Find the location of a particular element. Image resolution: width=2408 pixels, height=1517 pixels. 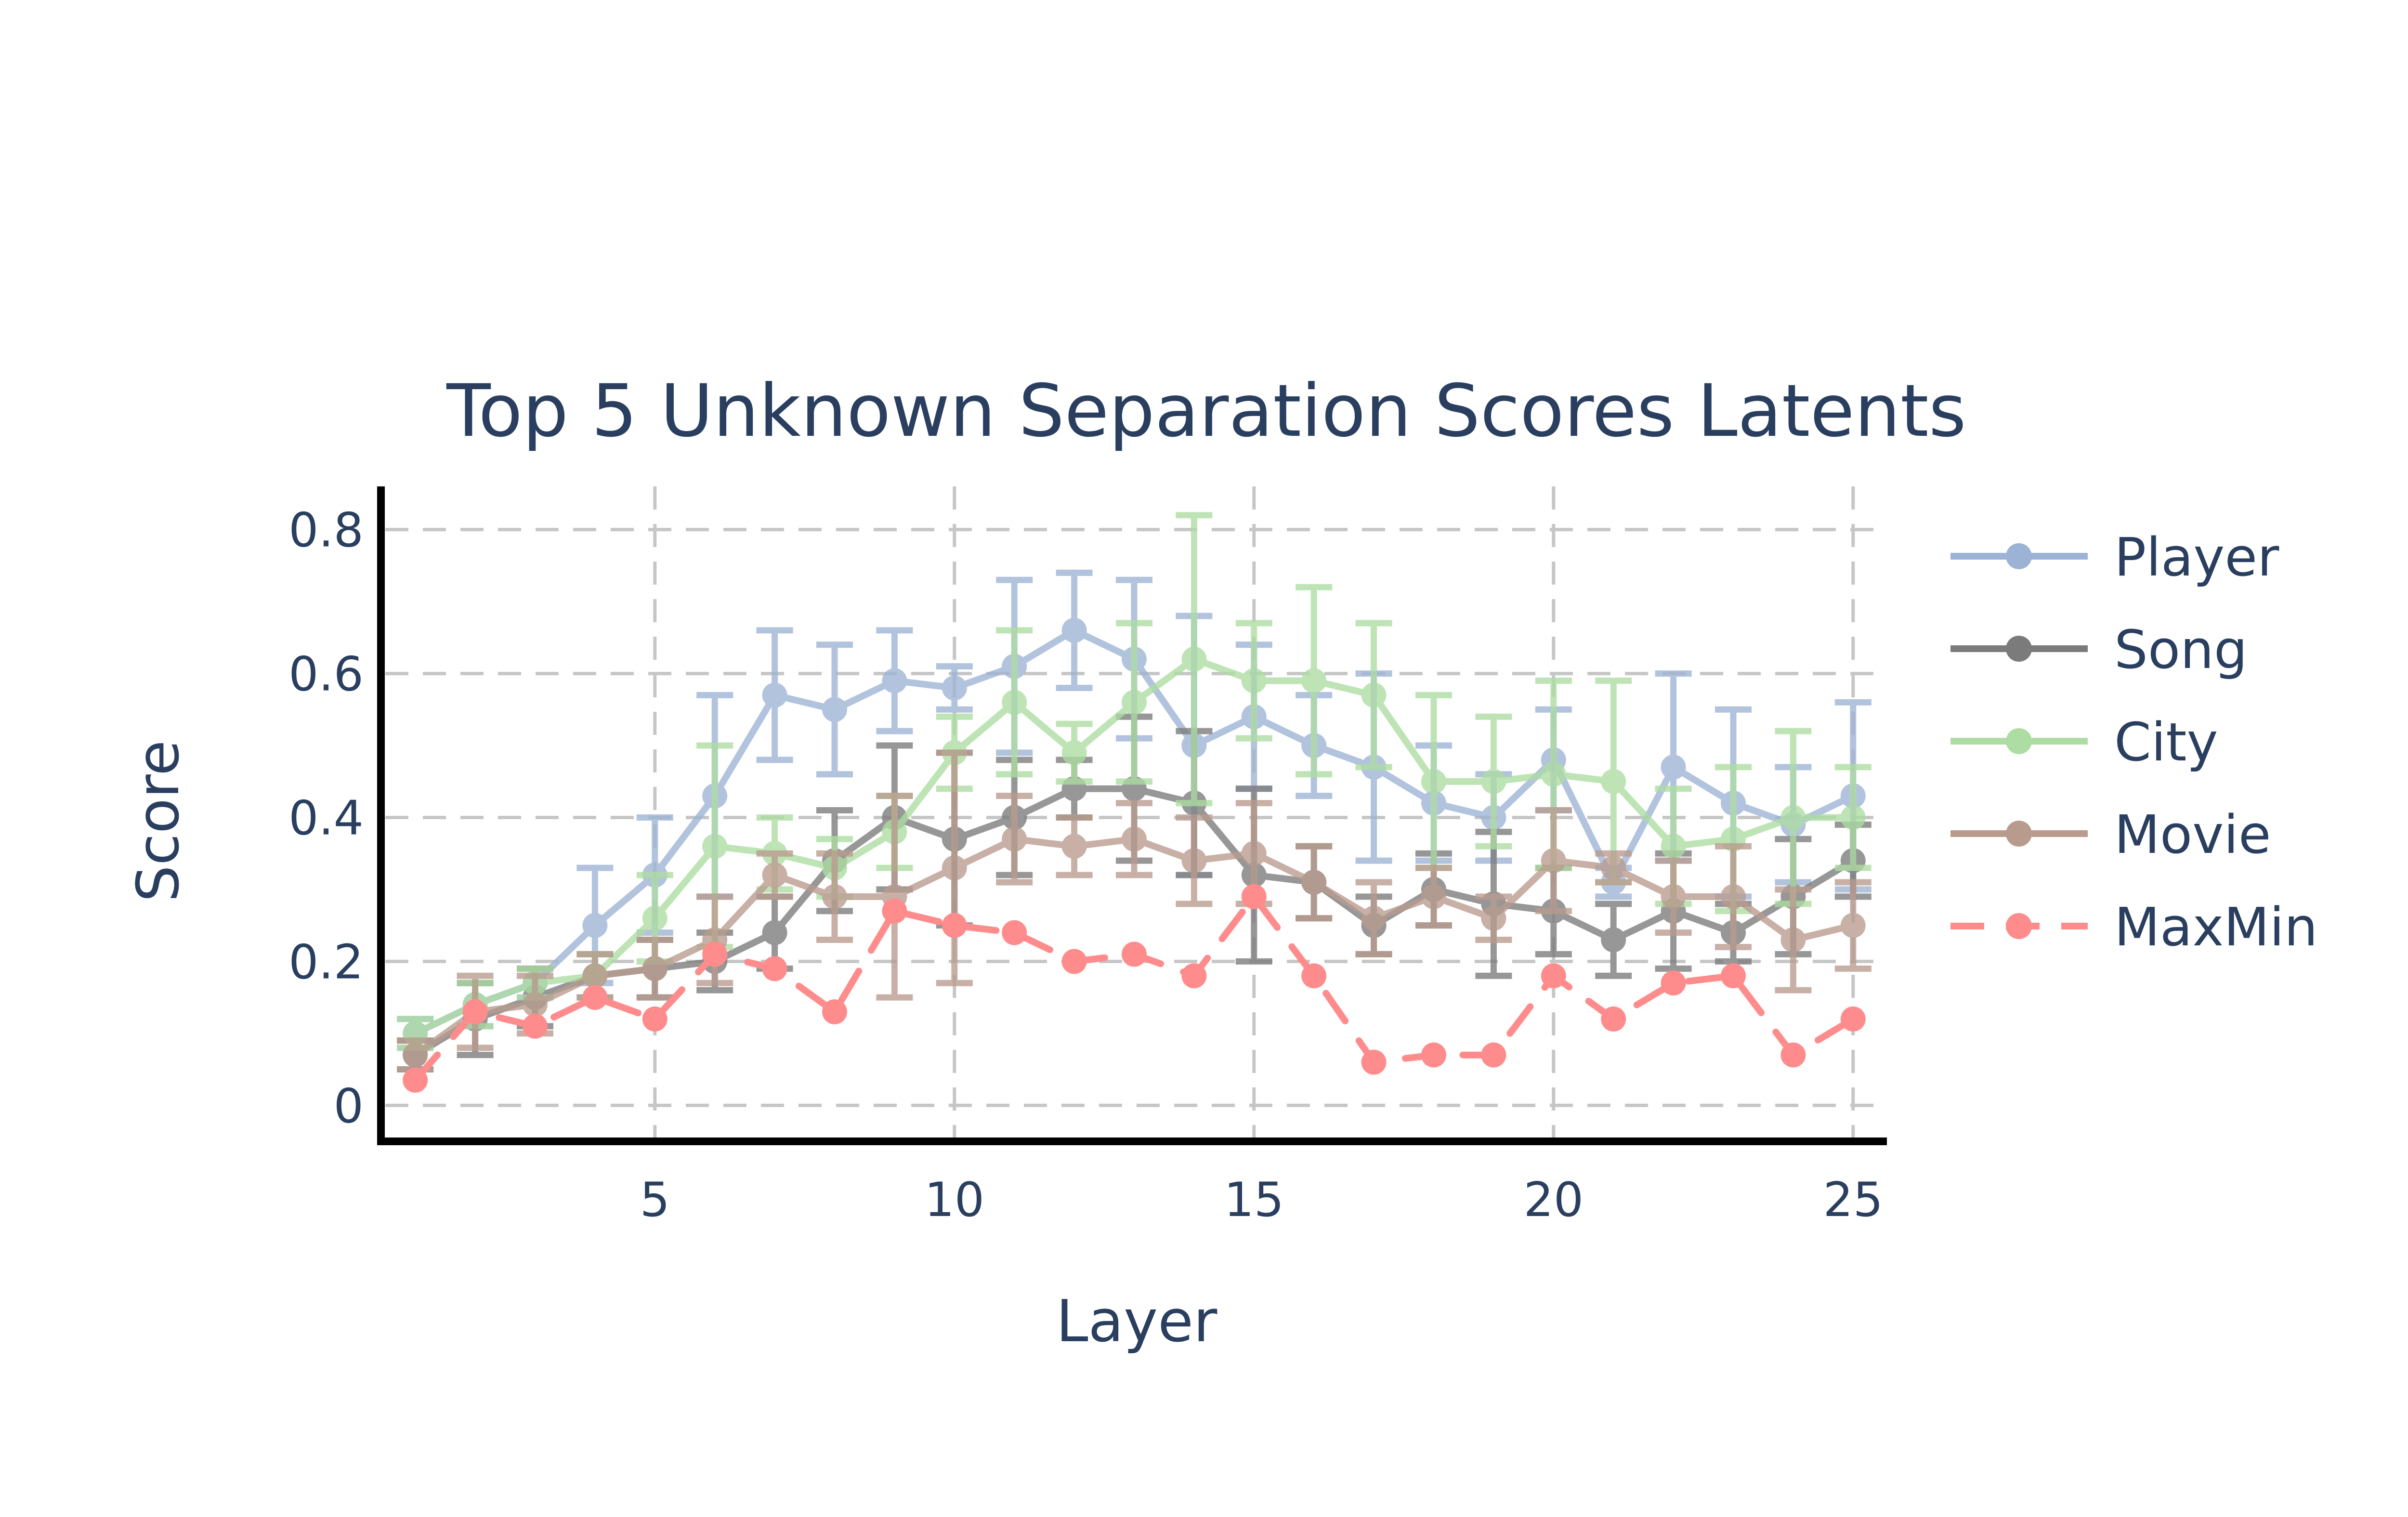

legend-item-player: Player is located at coordinates (2114, 557).